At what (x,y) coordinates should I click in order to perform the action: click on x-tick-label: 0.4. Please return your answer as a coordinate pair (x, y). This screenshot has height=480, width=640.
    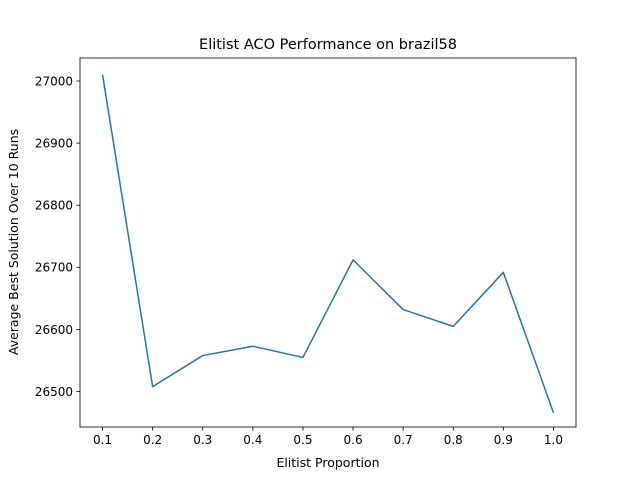
    Looking at the image, I should click on (252, 440).